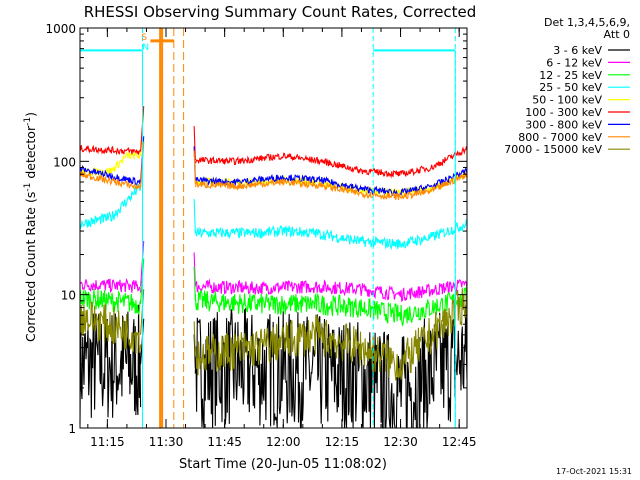 The height and width of the screenshot is (480, 640). What do you see at coordinates (110, 181) in the screenshot?
I see `series-800-to-7000kev-pre` at bounding box center [110, 181].